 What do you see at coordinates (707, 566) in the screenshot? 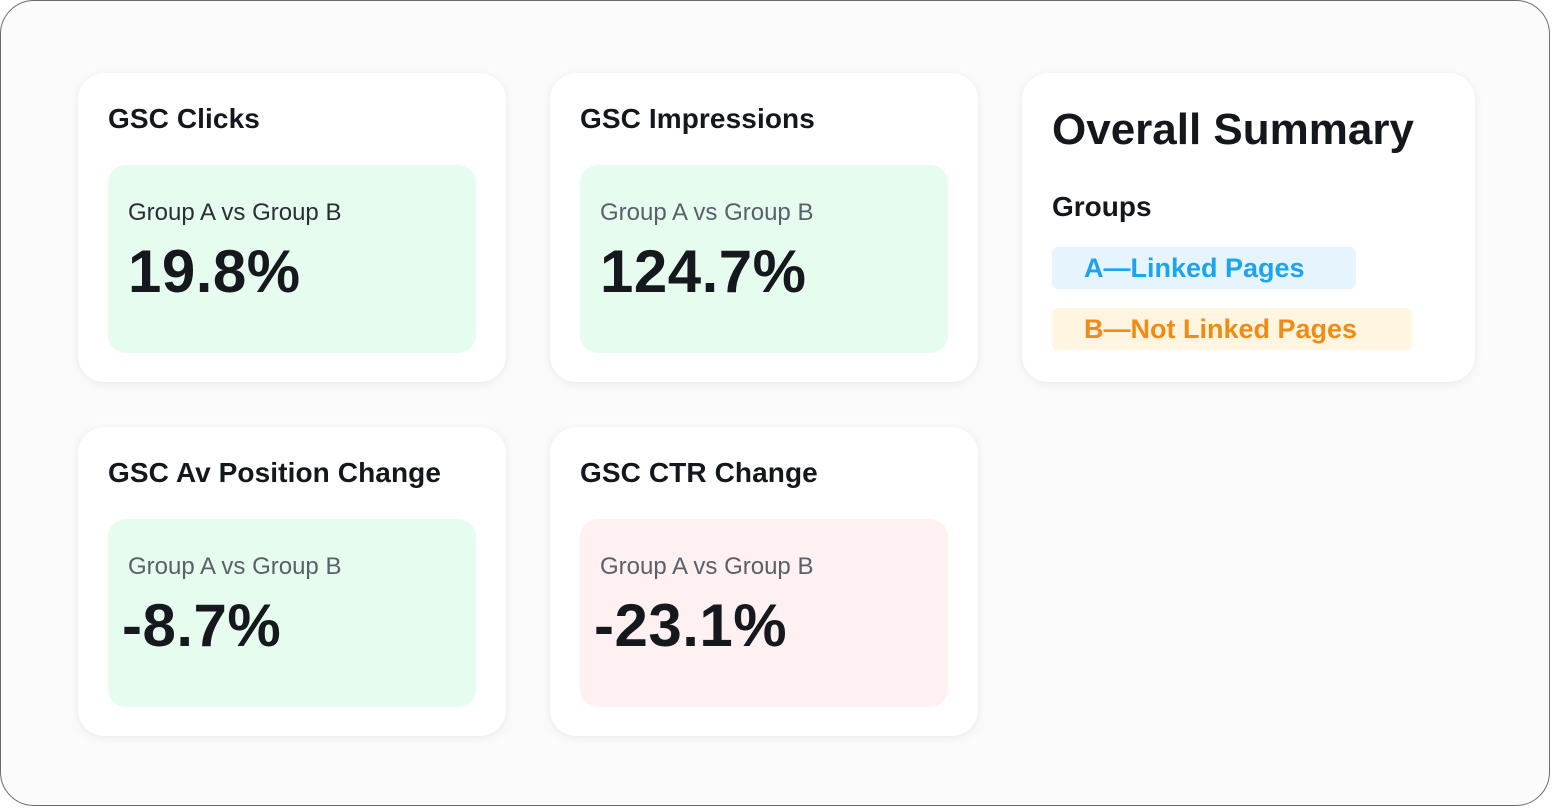
I see `ctr-comparison-label: Group A vs Group B` at bounding box center [707, 566].